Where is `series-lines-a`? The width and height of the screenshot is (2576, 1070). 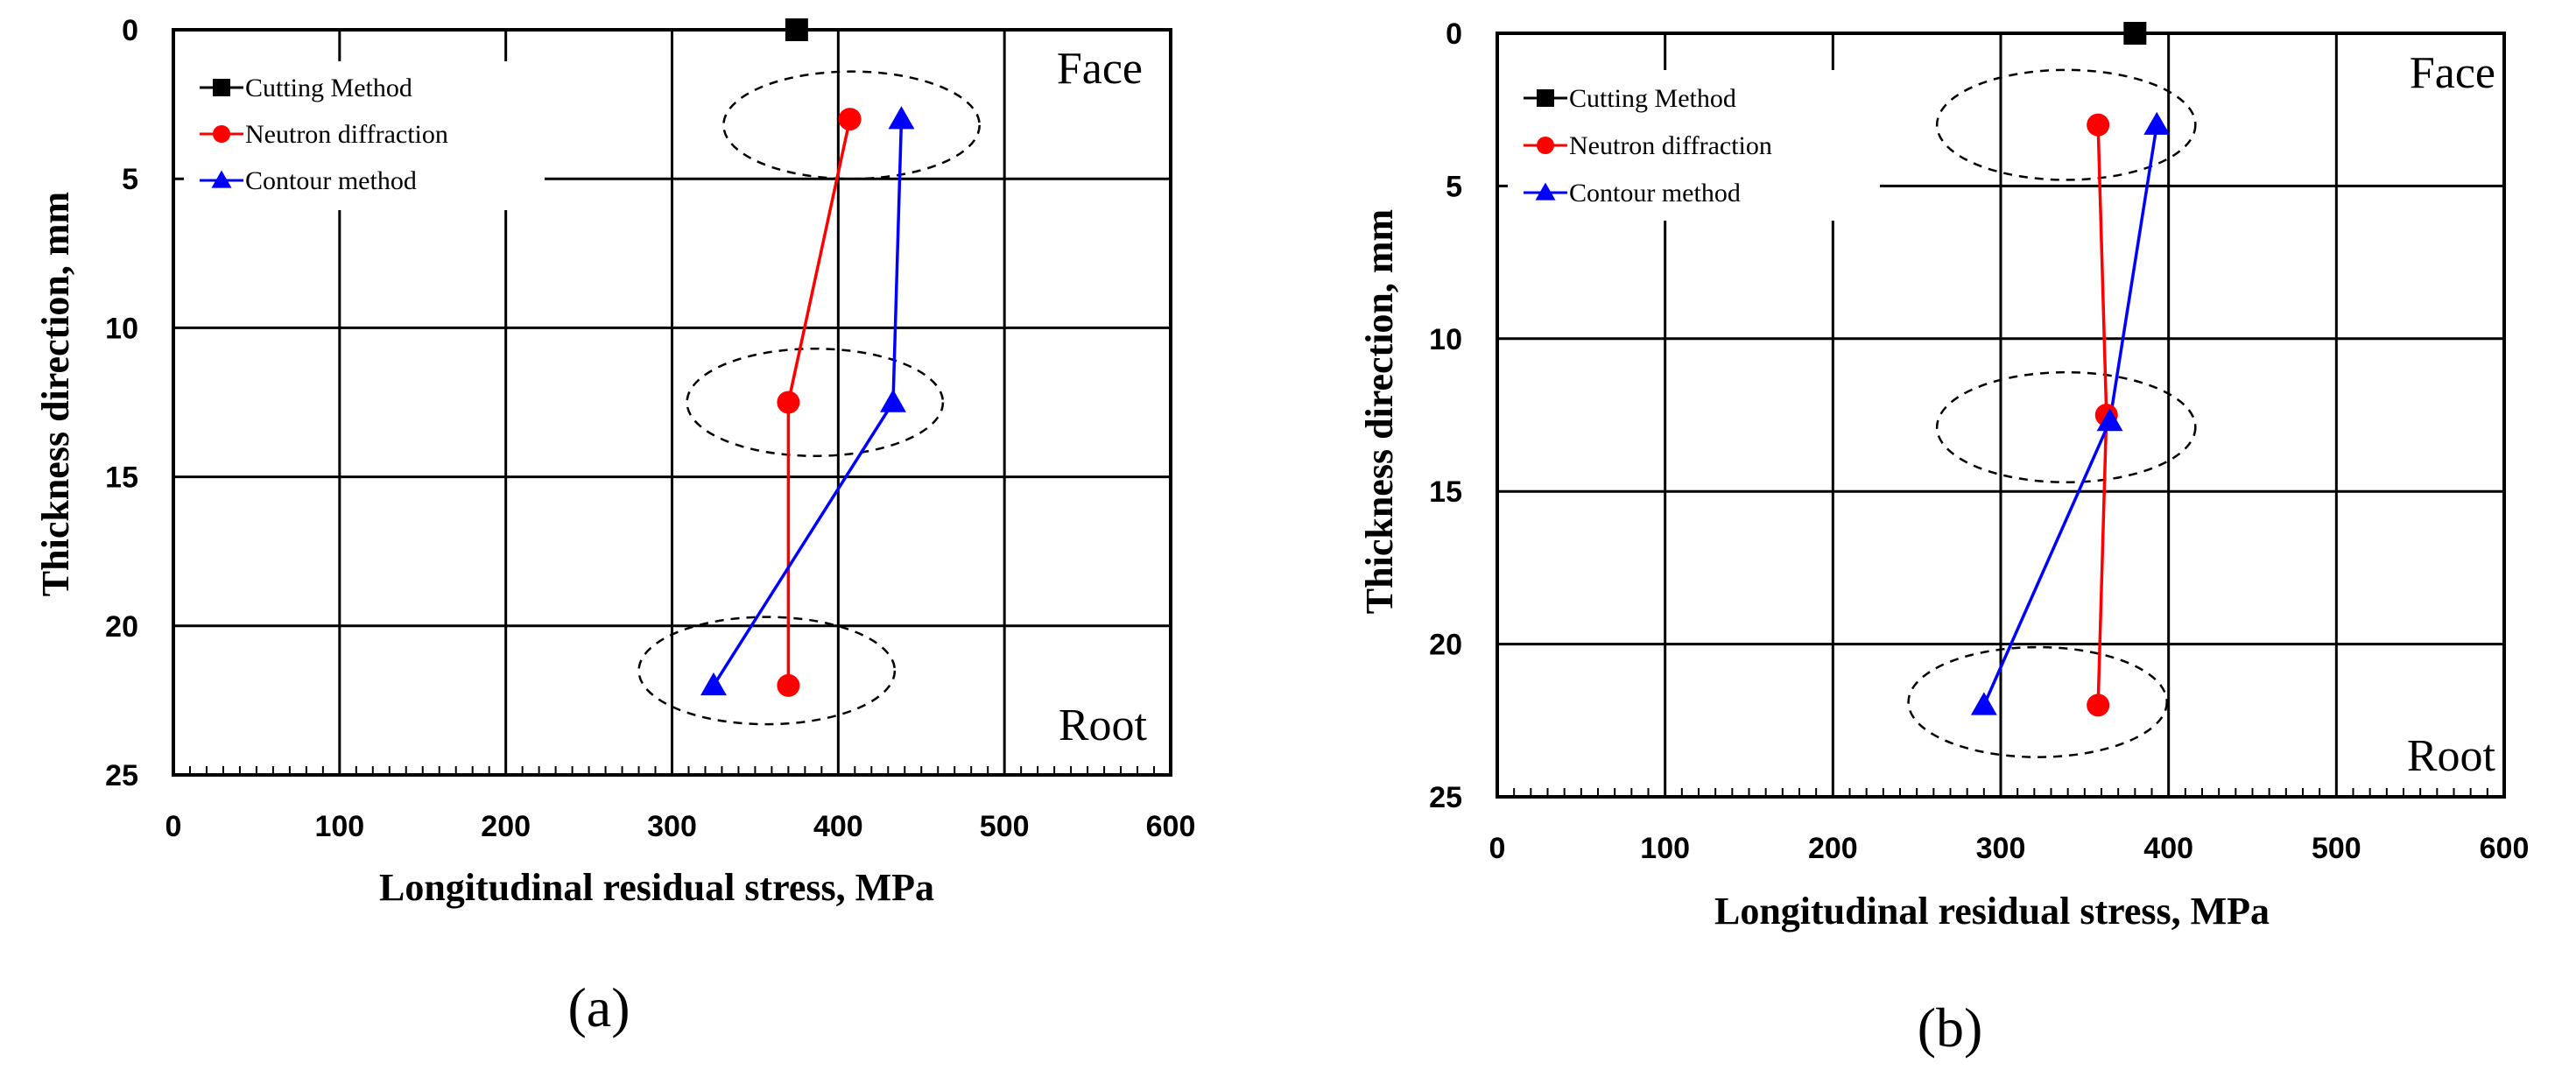
series-lines-a is located at coordinates (808, 402).